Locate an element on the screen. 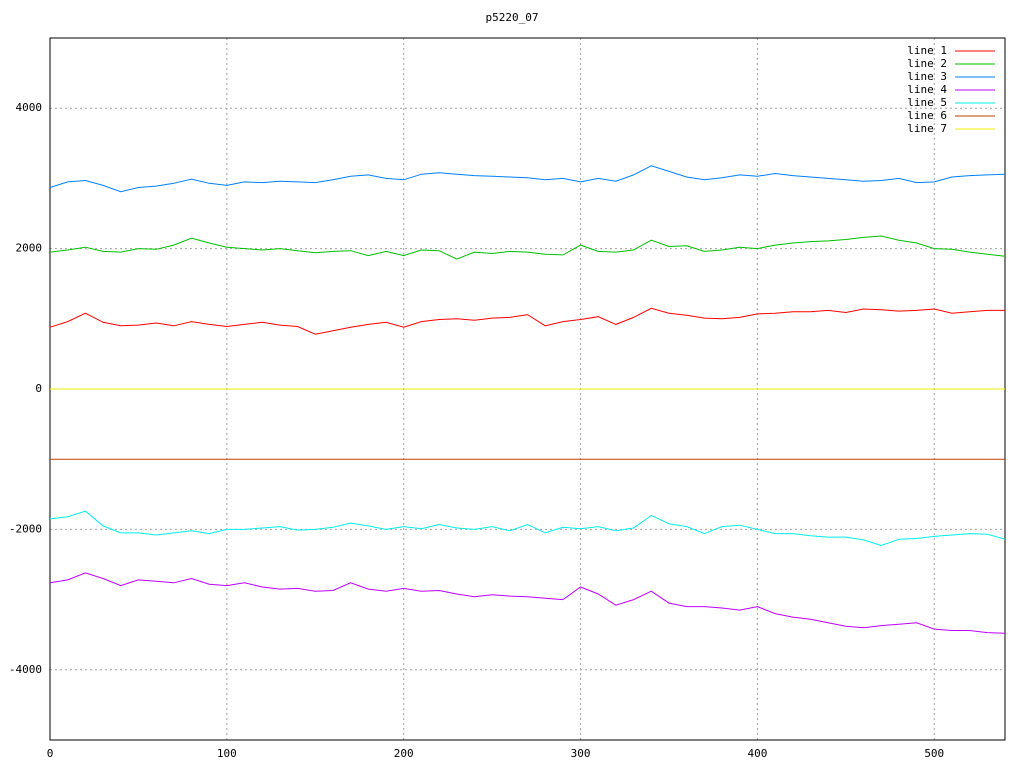  x-tick-label: 200 is located at coordinates (404, 753).